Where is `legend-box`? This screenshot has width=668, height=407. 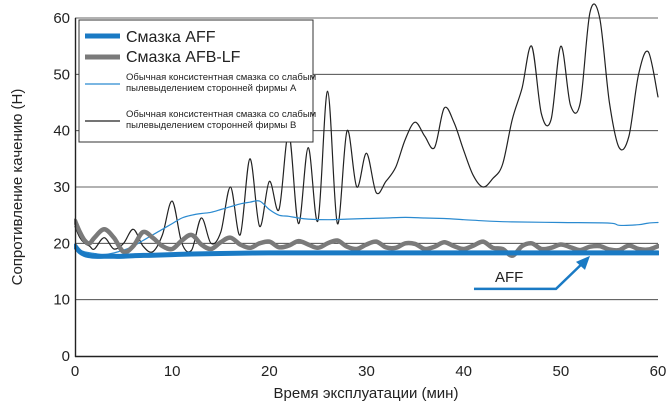
legend-box is located at coordinates (196, 81).